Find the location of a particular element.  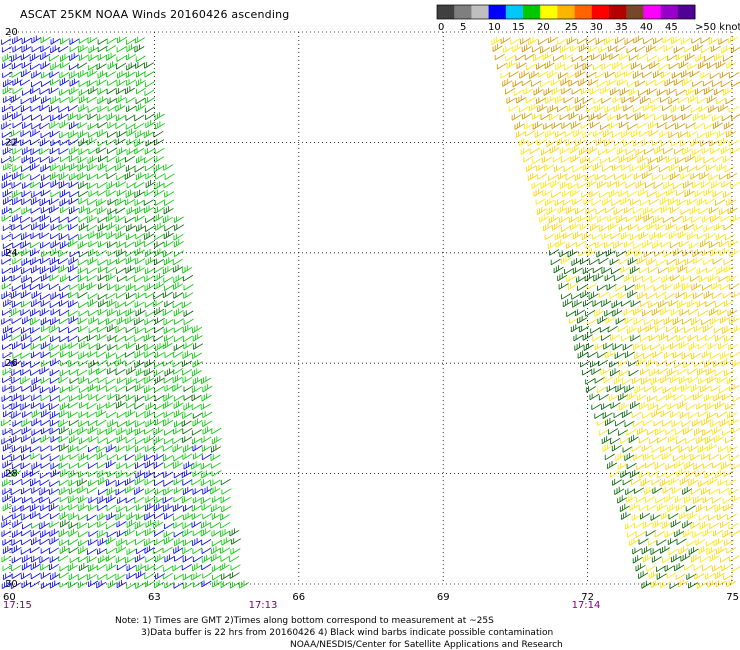

axis-label: 17:13 is located at coordinates (263, 605).